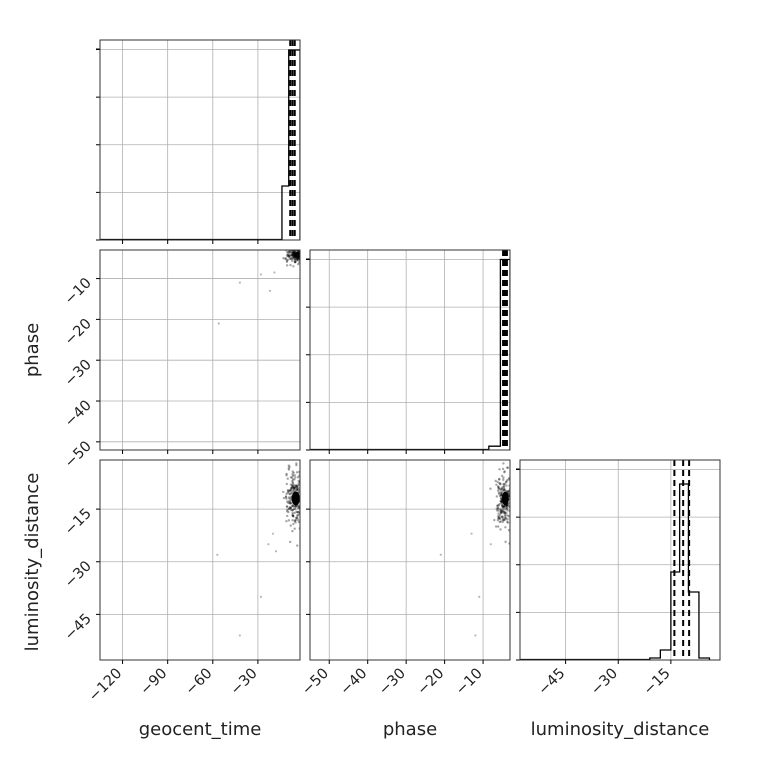 This screenshot has width=760, height=765. What do you see at coordinates (32, 562) in the screenshot?
I see `y-axis-label-luminosity-distance: luminosity_distance` at bounding box center [32, 562].